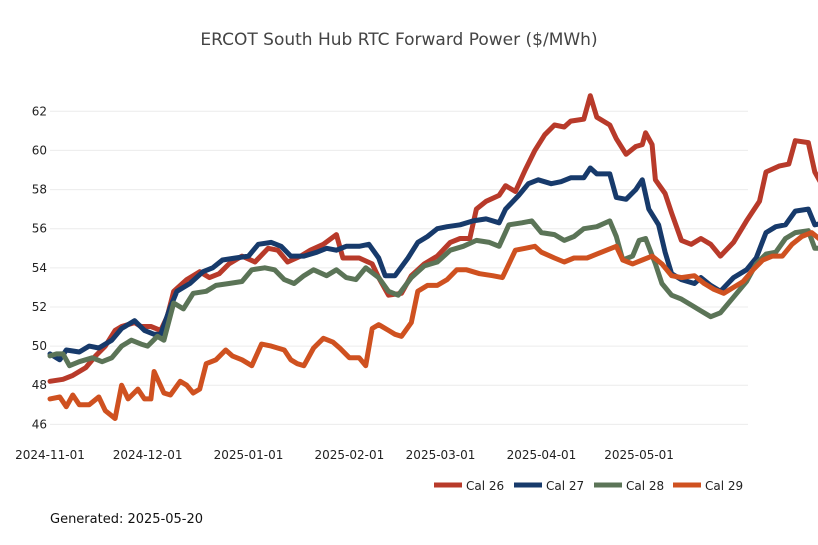 This screenshot has width=818, height=545. I want to click on y-tick-label: 46, so click(39, 424).